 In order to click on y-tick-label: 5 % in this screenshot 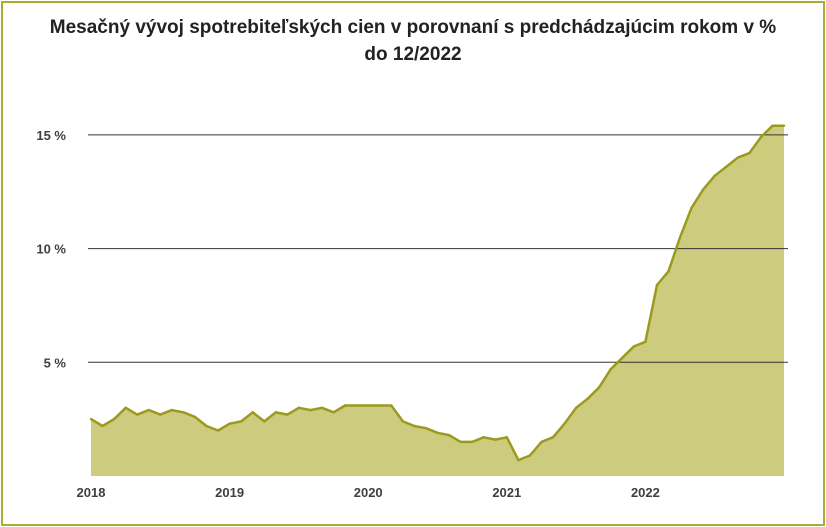, I will do `click(55, 362)`.